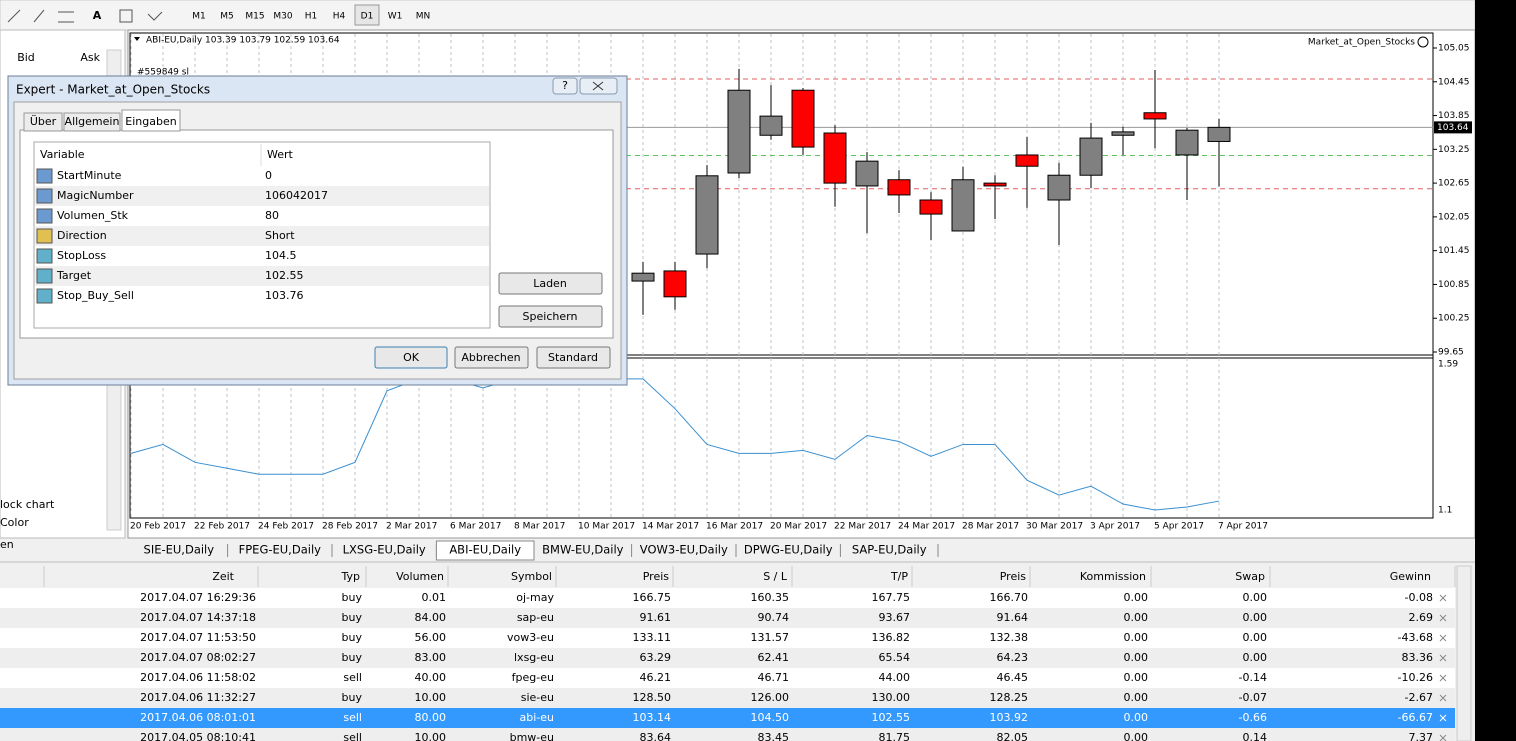 The height and width of the screenshot is (741, 1516). What do you see at coordinates (606, 527) in the screenshot?
I see `x-tick-label: 10 Mar 2017` at bounding box center [606, 527].